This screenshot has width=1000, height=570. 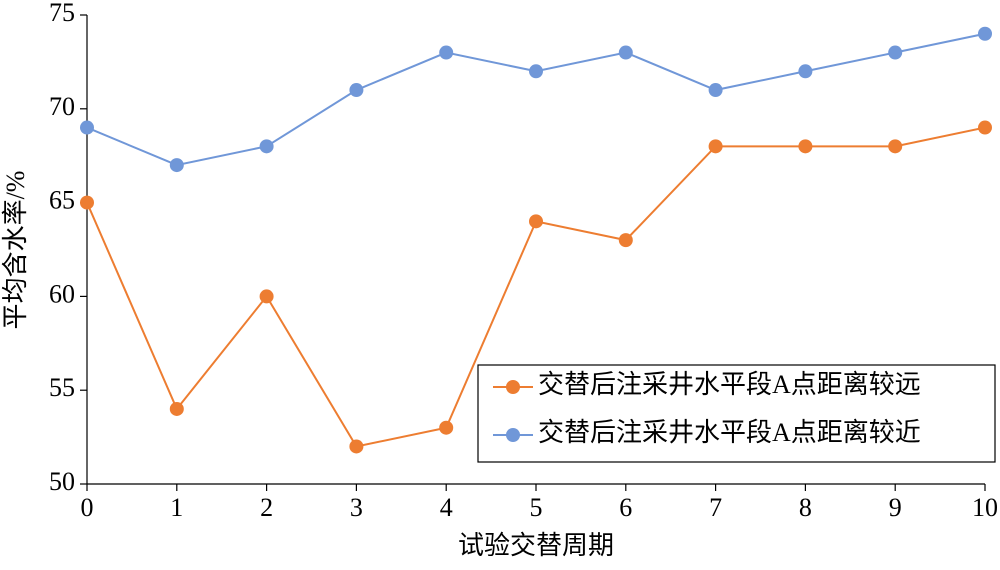 I want to click on y-tick-label: 60, so click(x=62, y=293).